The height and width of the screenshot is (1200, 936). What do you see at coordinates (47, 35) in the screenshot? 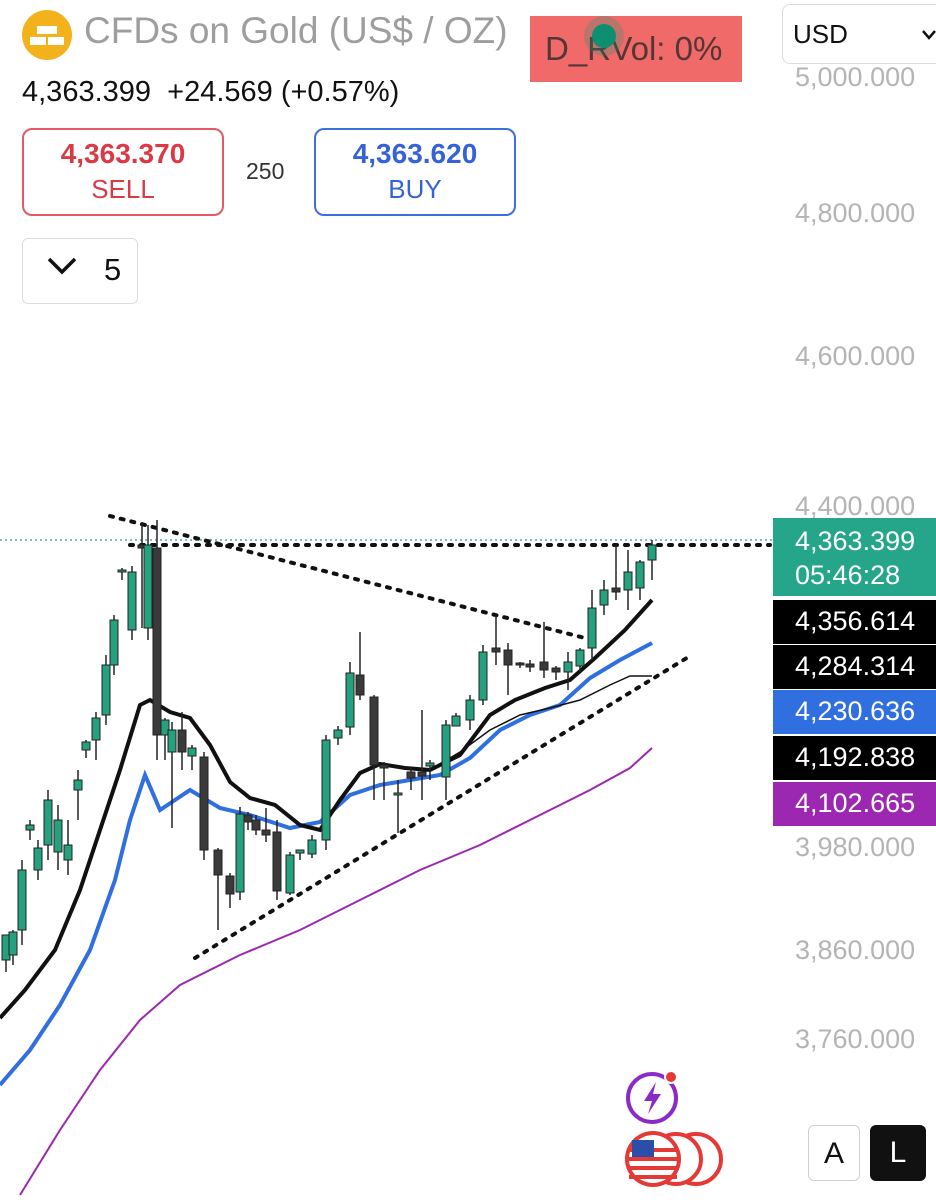
I see `gold-bars-icon` at bounding box center [47, 35].